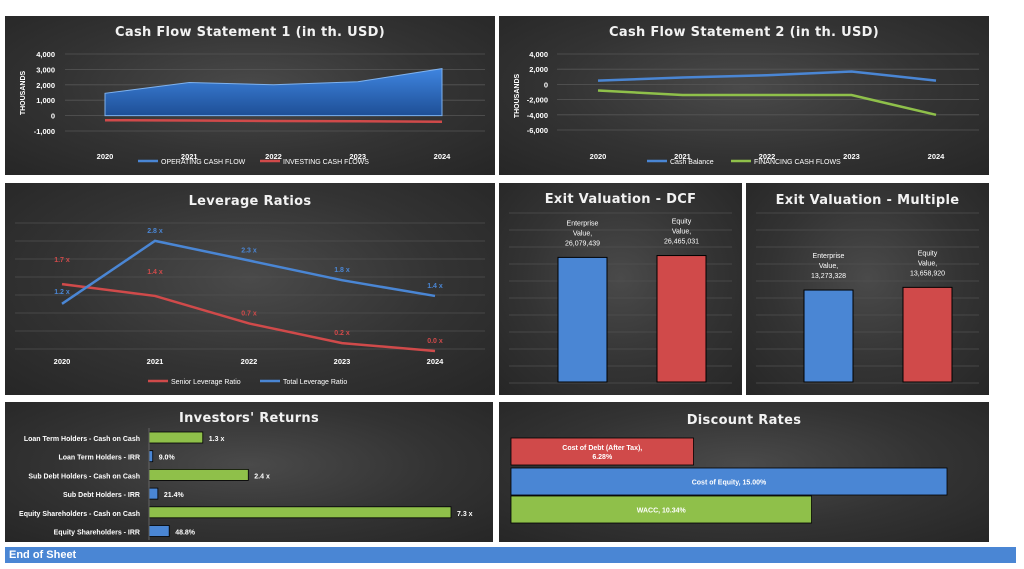  Describe the element at coordinates (45, 100) in the screenshot. I see `y-tick-label: 1,000` at that location.